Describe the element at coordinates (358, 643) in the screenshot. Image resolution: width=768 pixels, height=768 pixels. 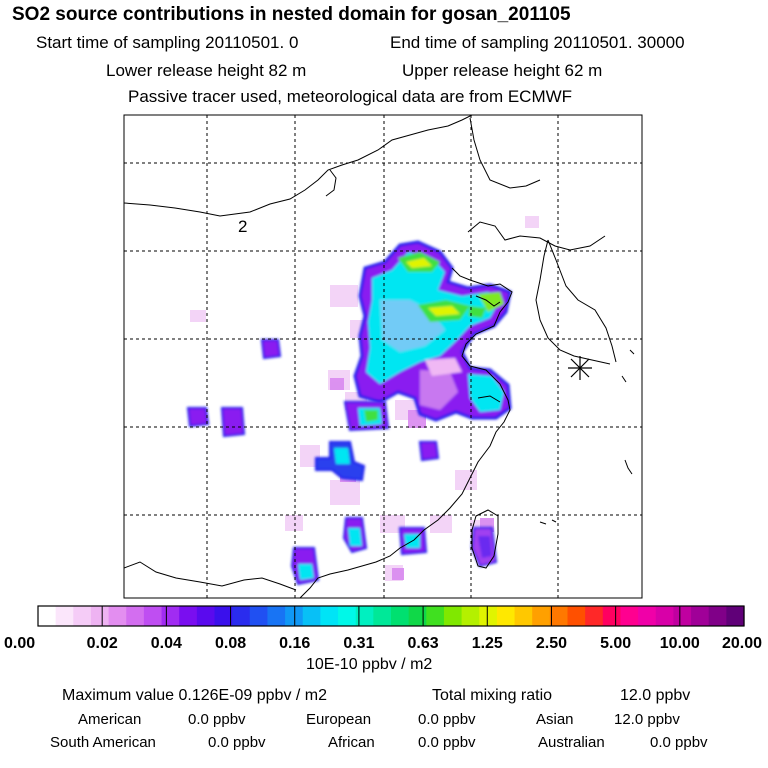
I see `colorbar-tick-label: 0.31` at that location.